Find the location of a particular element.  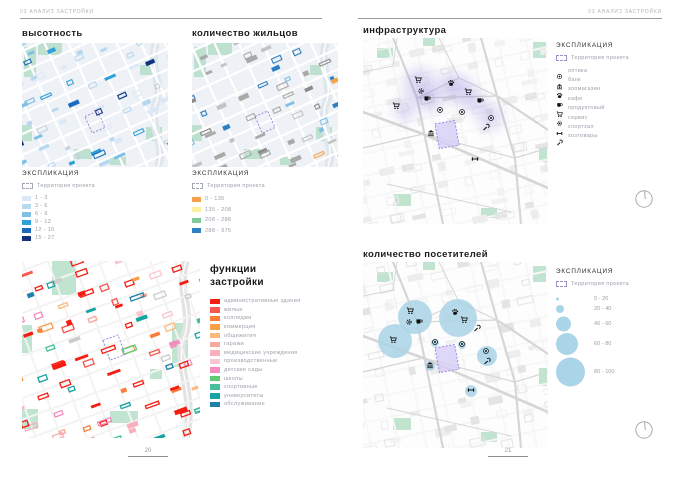

map-residents is located at coordinates (265, 105).